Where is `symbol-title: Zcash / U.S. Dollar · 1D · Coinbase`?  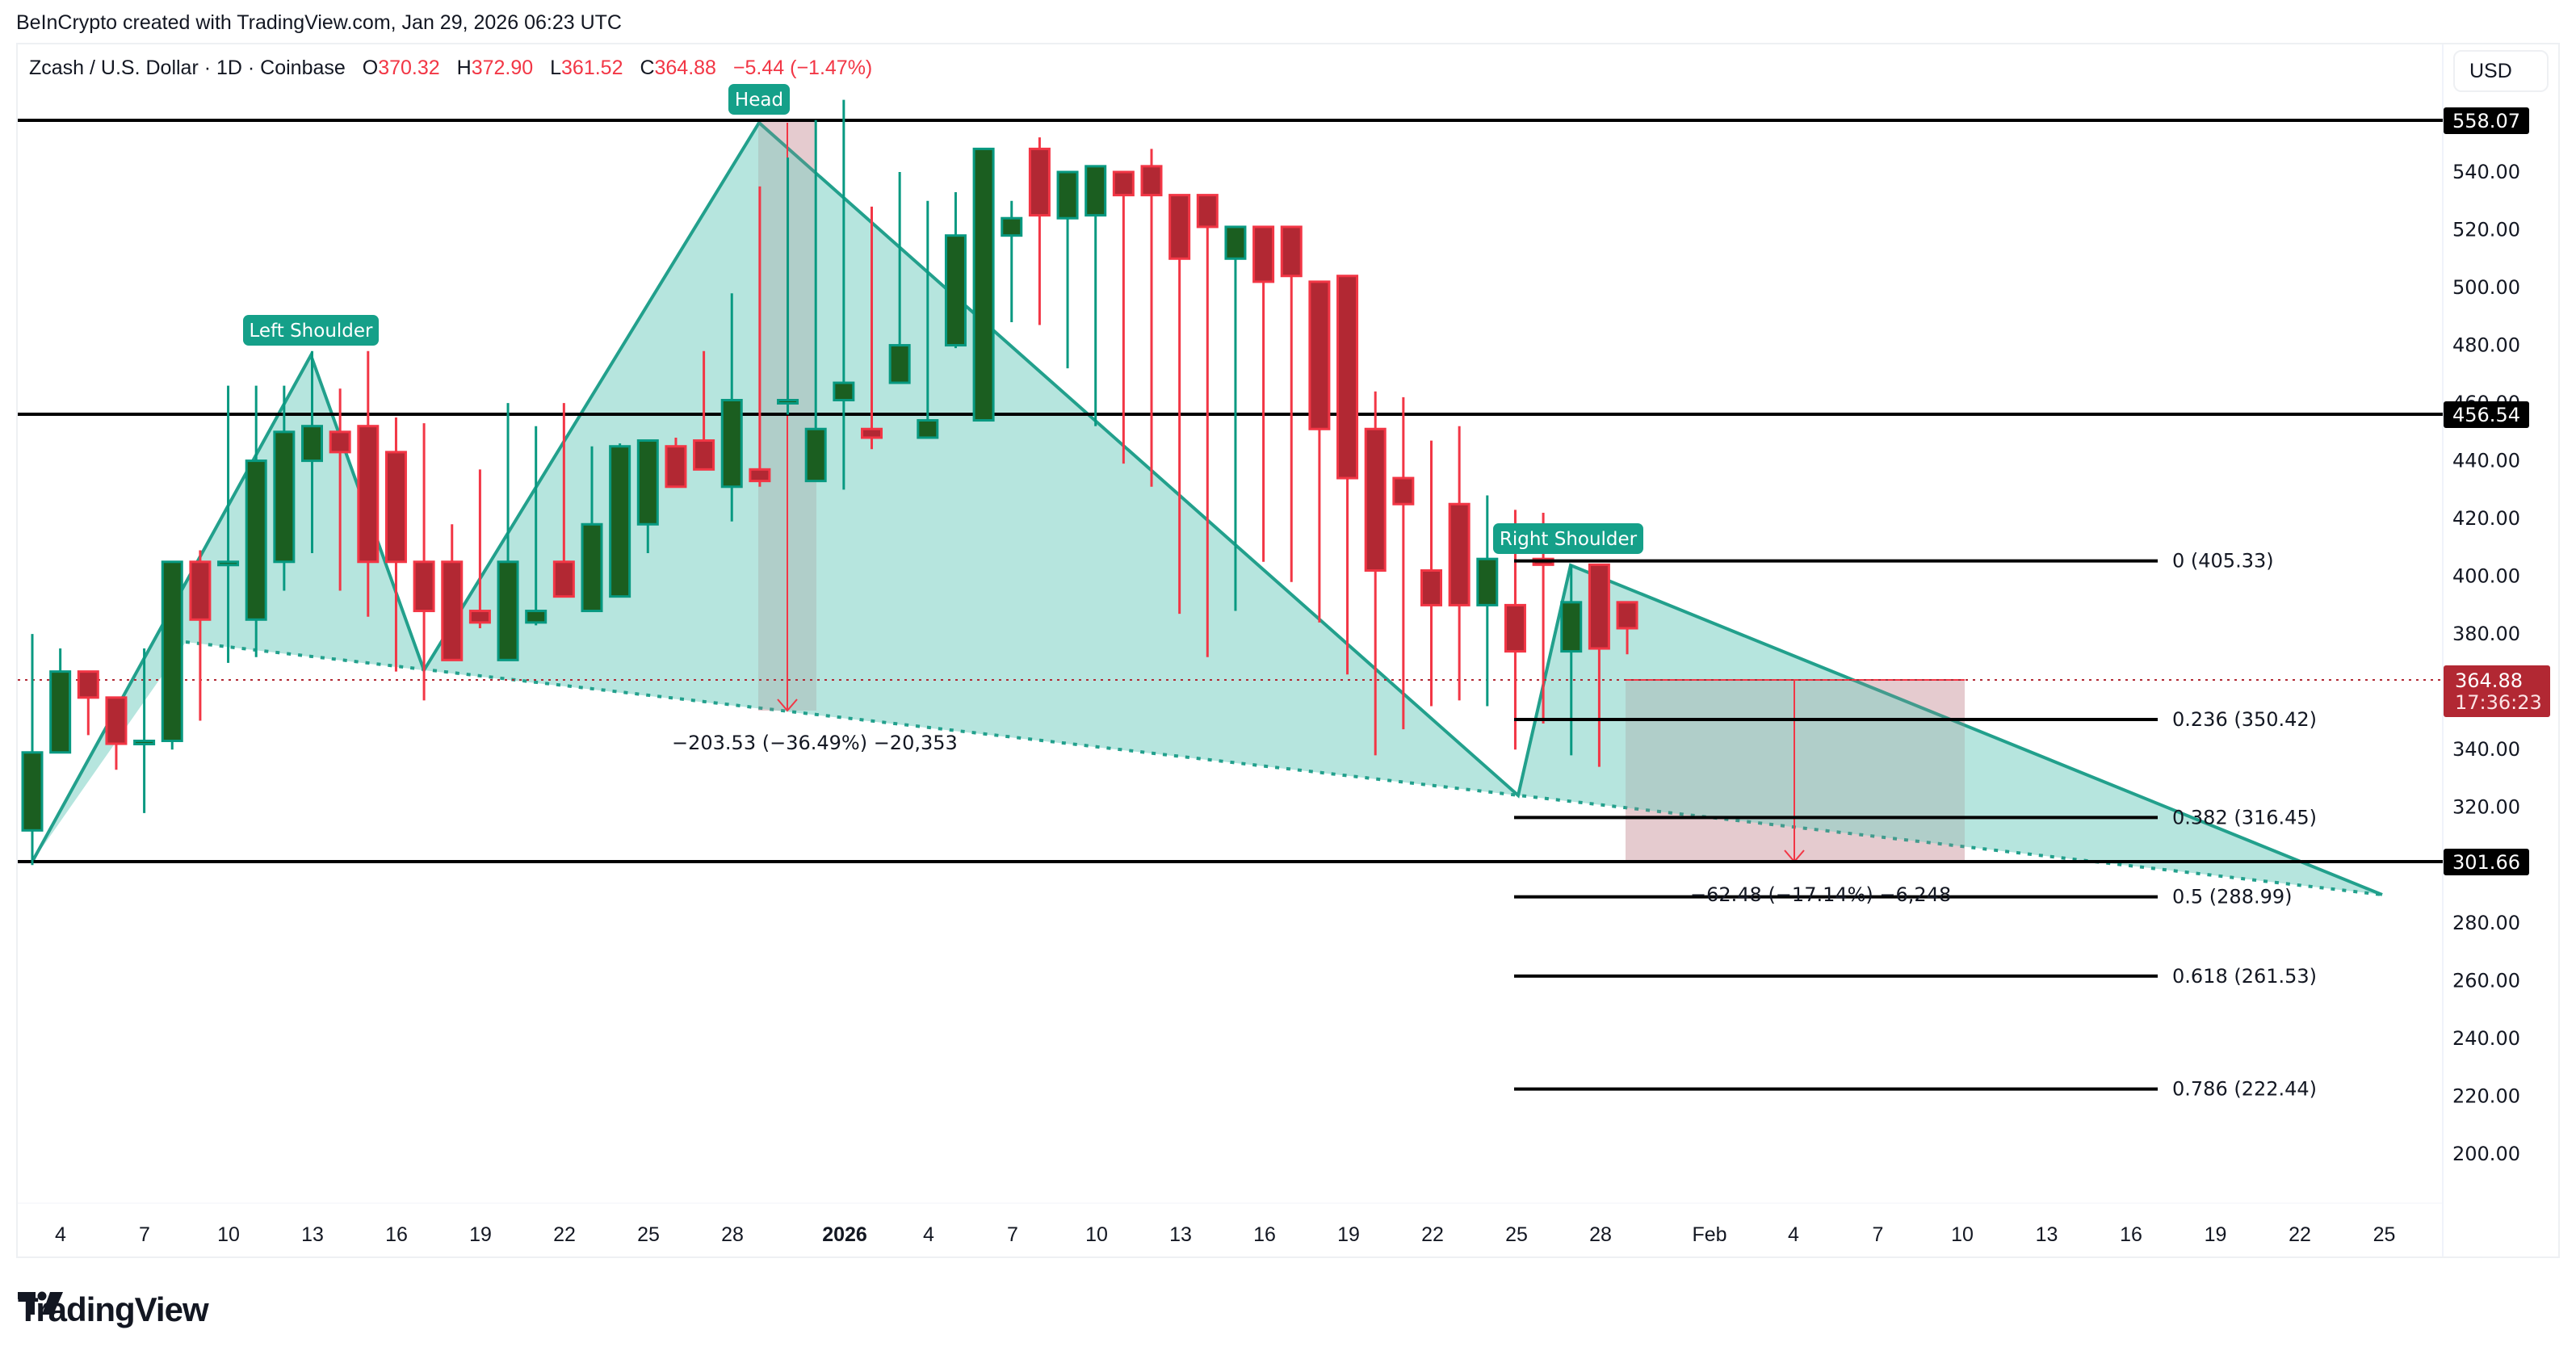
symbol-title: Zcash / U.S. Dollar · 1D · Coinbase is located at coordinates (187, 68).